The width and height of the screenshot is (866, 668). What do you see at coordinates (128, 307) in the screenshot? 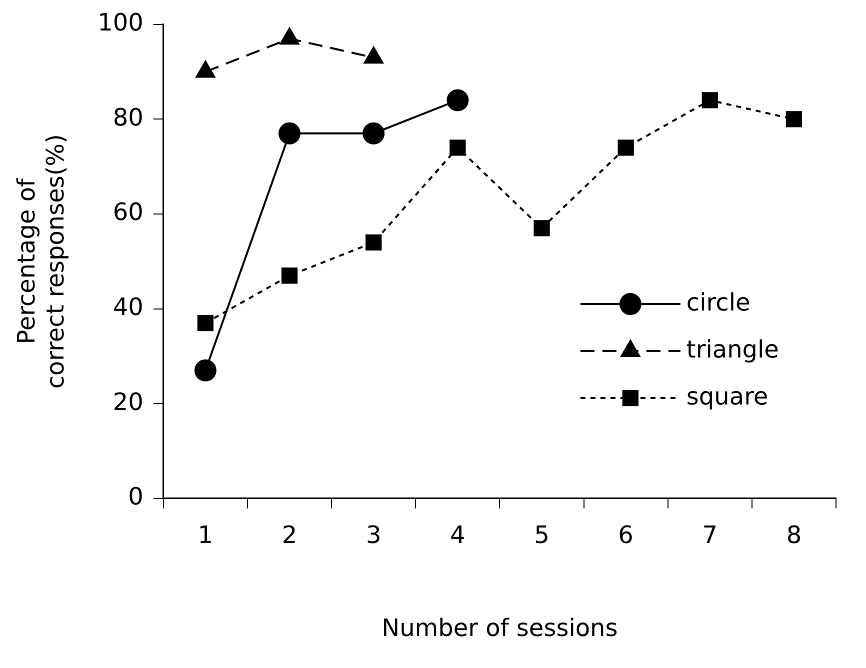
I see `y-tick-label: 40` at bounding box center [128, 307].